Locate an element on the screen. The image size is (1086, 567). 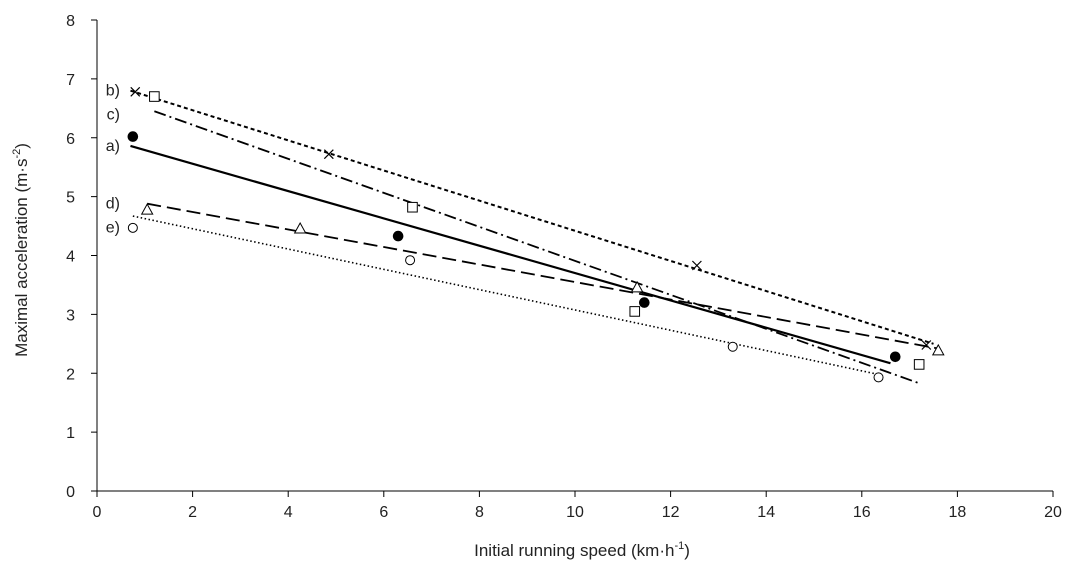
y-axis-title: Maximal acceleration (m·s-2) is located at coordinates (21, 250).